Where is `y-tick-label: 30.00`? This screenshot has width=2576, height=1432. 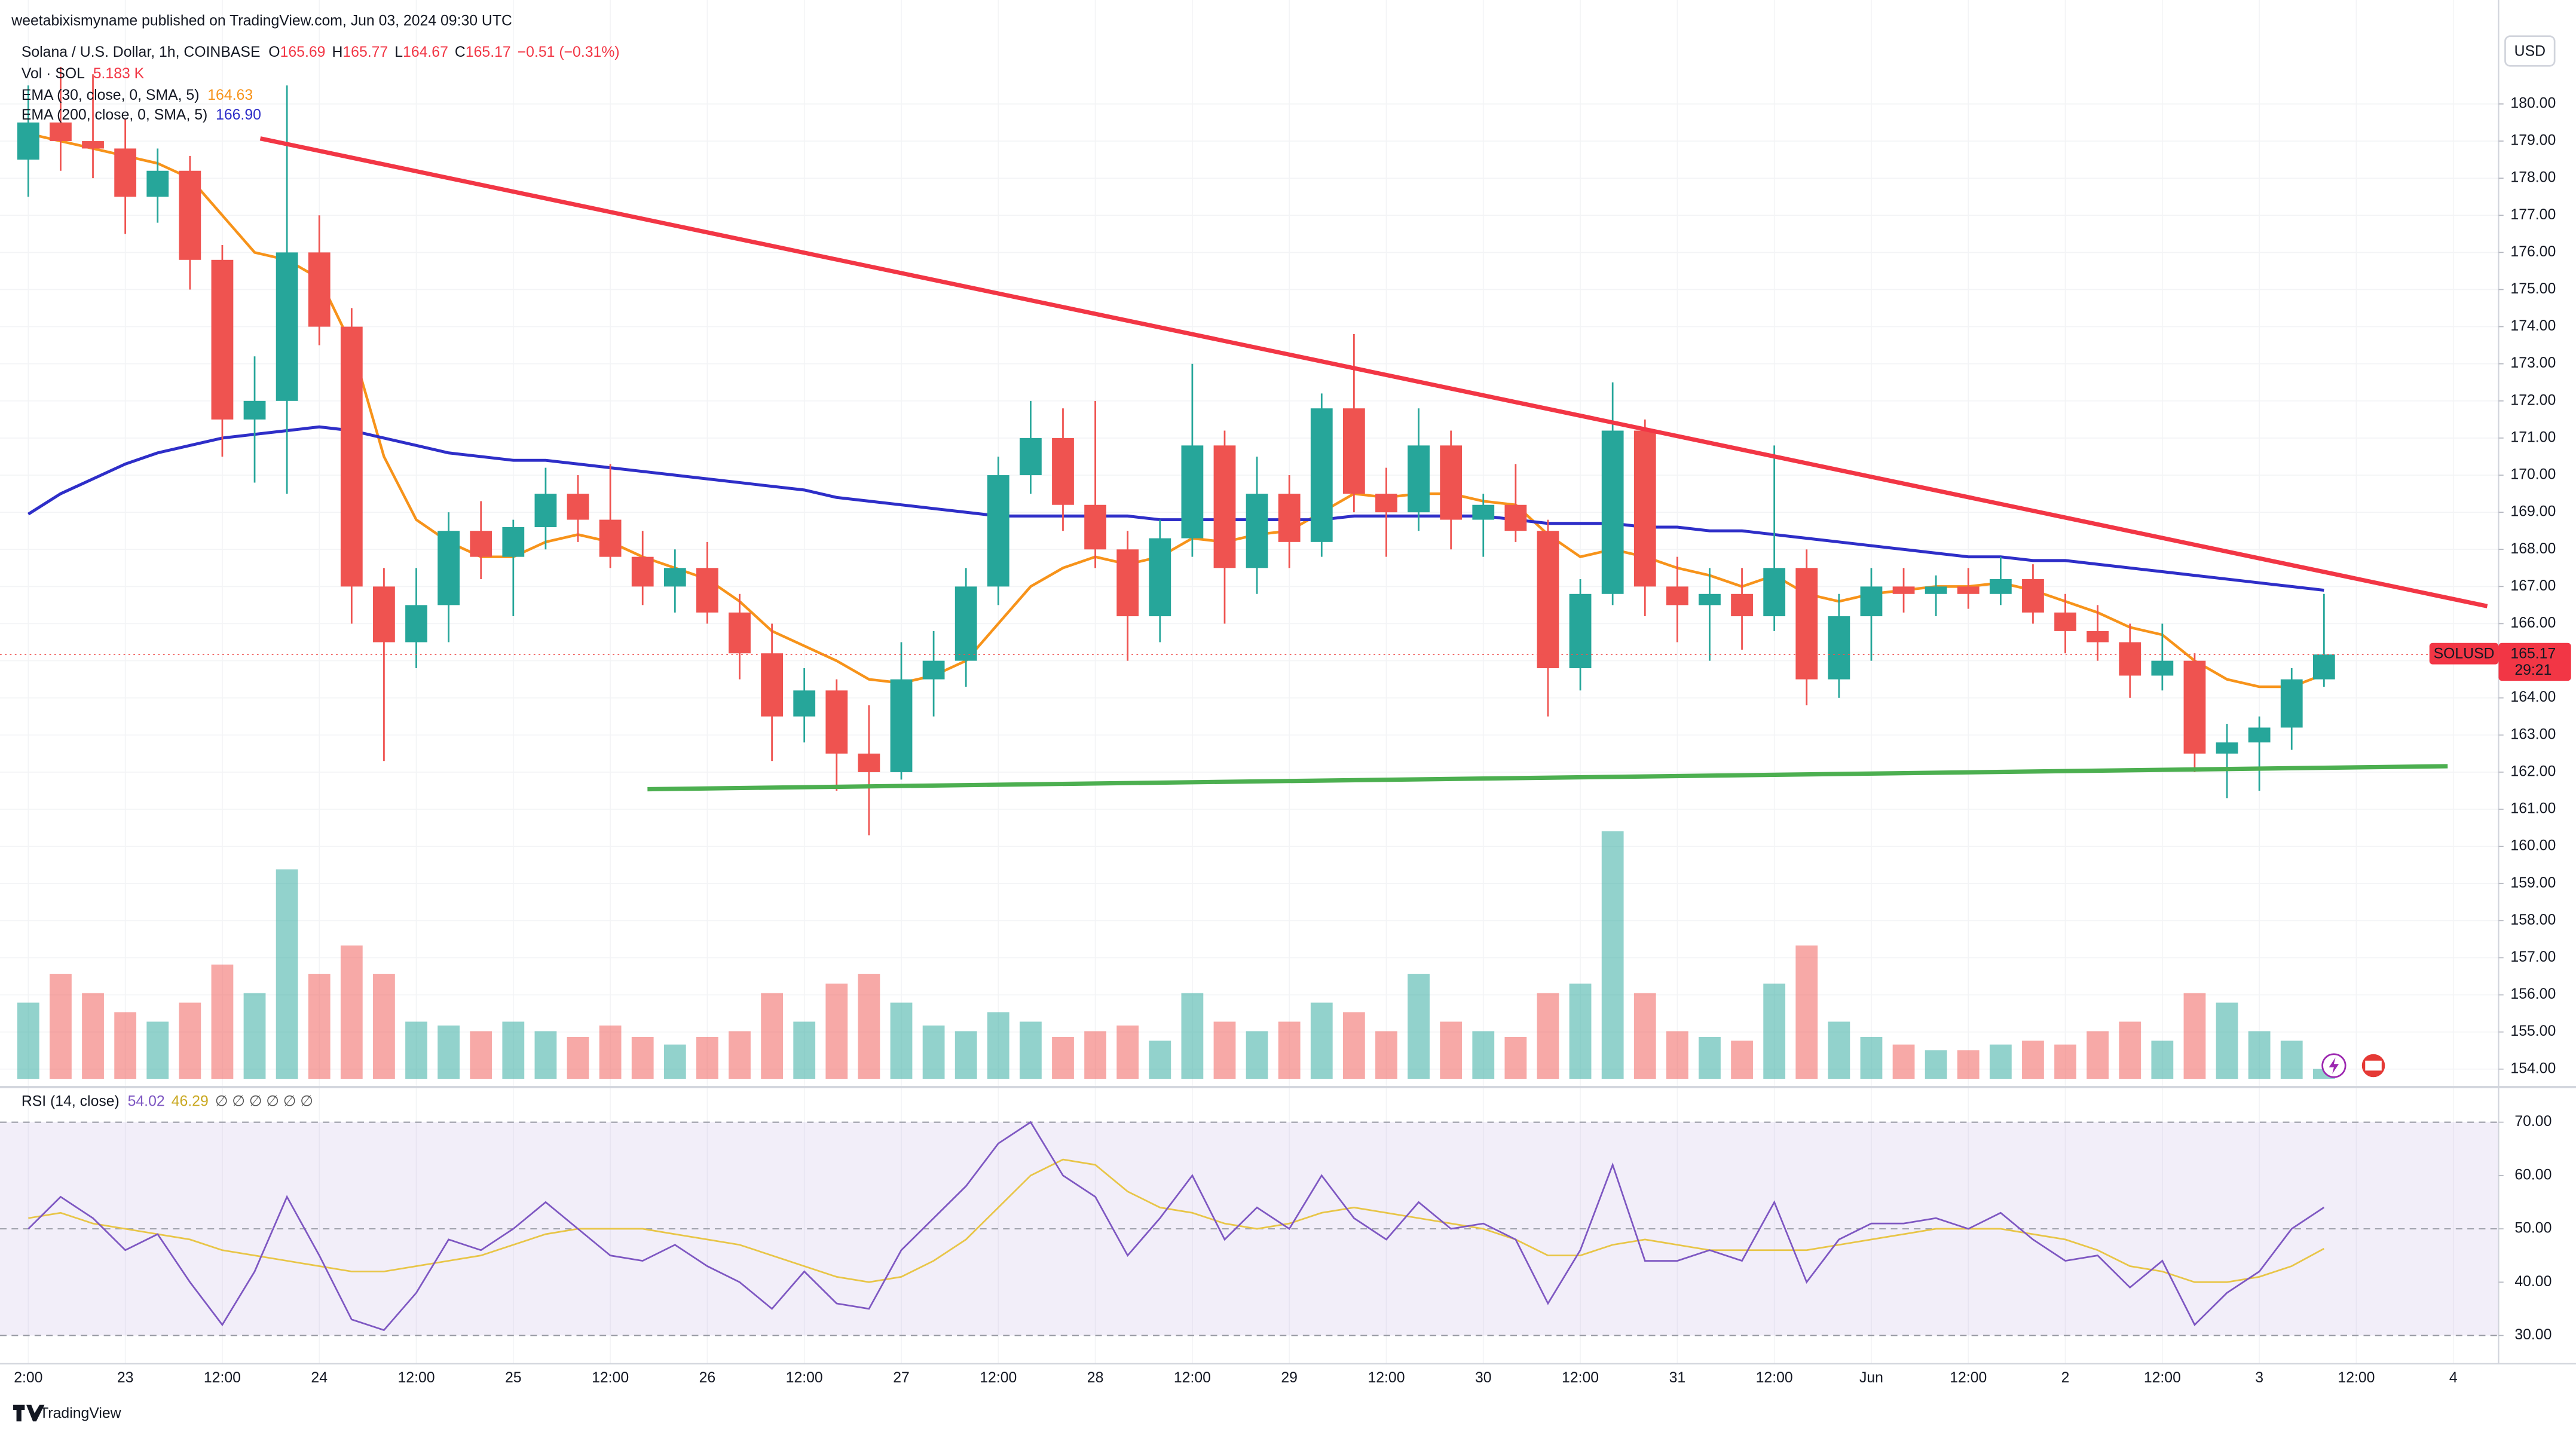 y-tick-label: 30.00 is located at coordinates (2532, 1335).